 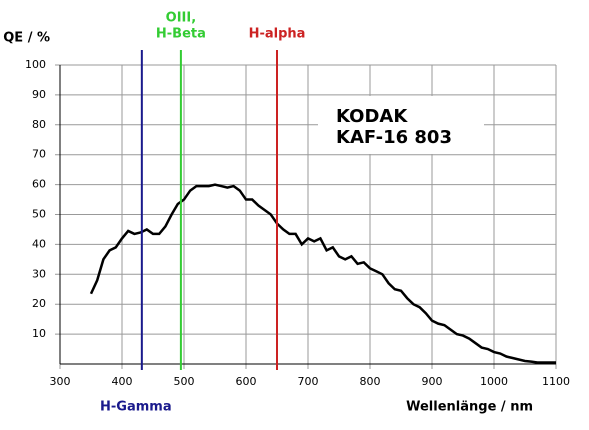 I want to click on marker-label: H-alpha, so click(x=277, y=34).